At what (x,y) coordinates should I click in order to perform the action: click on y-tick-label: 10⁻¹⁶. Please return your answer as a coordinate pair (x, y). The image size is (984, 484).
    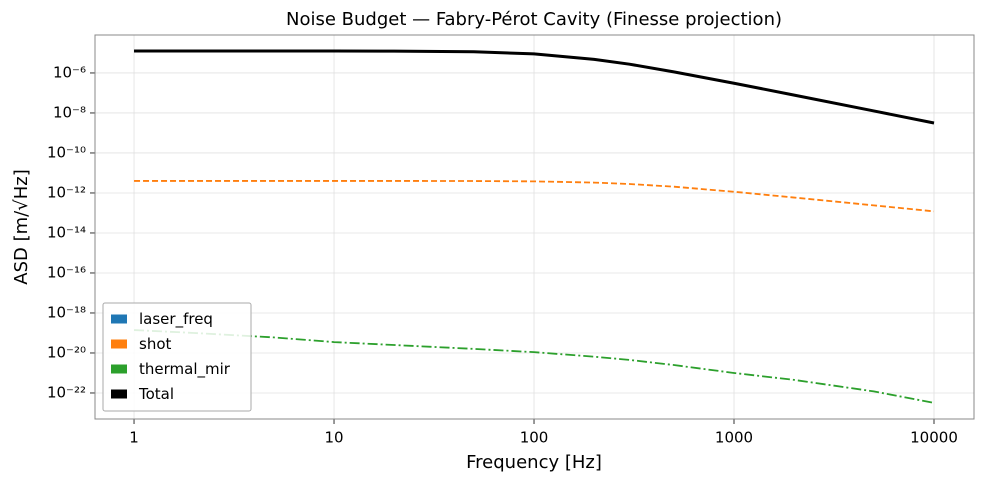
    Looking at the image, I should click on (66, 272).